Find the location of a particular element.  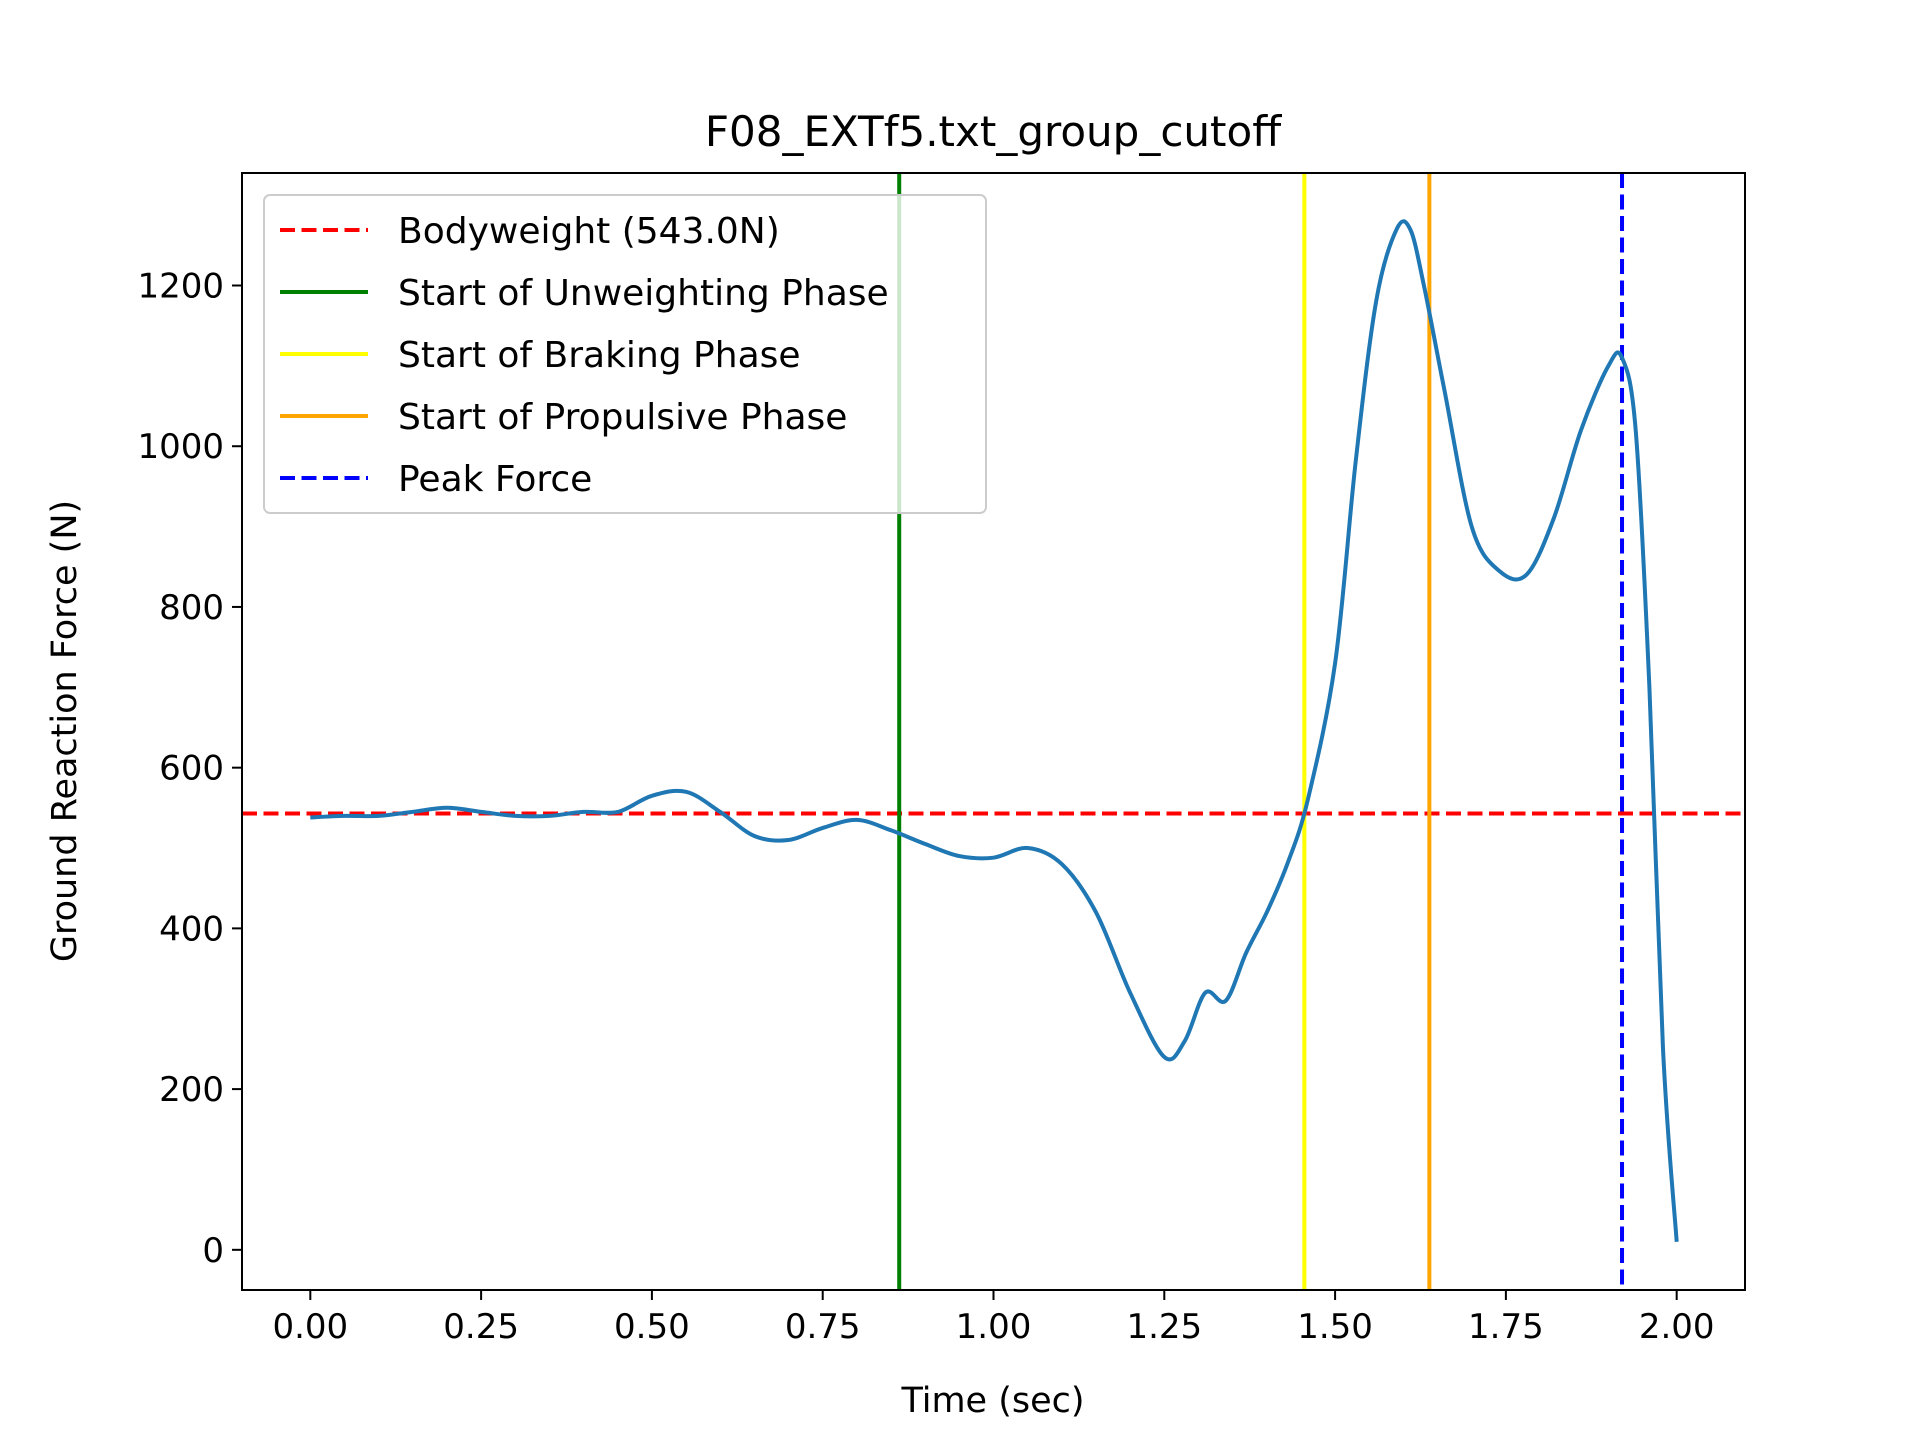

legend-label: Start of Braking Phase is located at coordinates (599, 355).